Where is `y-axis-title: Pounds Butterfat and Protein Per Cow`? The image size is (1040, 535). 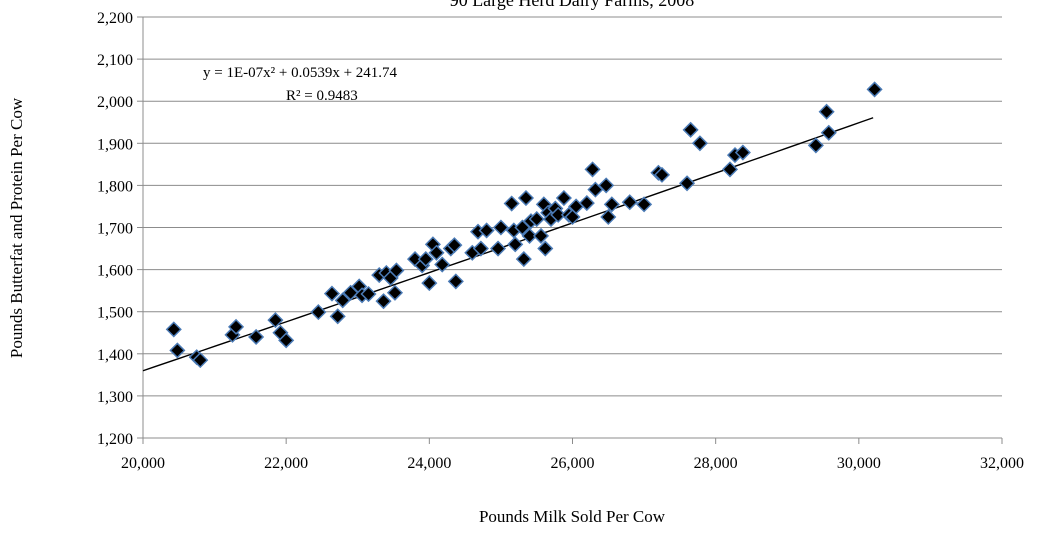 y-axis-title: Pounds Butterfat and Protein Per Cow is located at coordinates (16, 227).